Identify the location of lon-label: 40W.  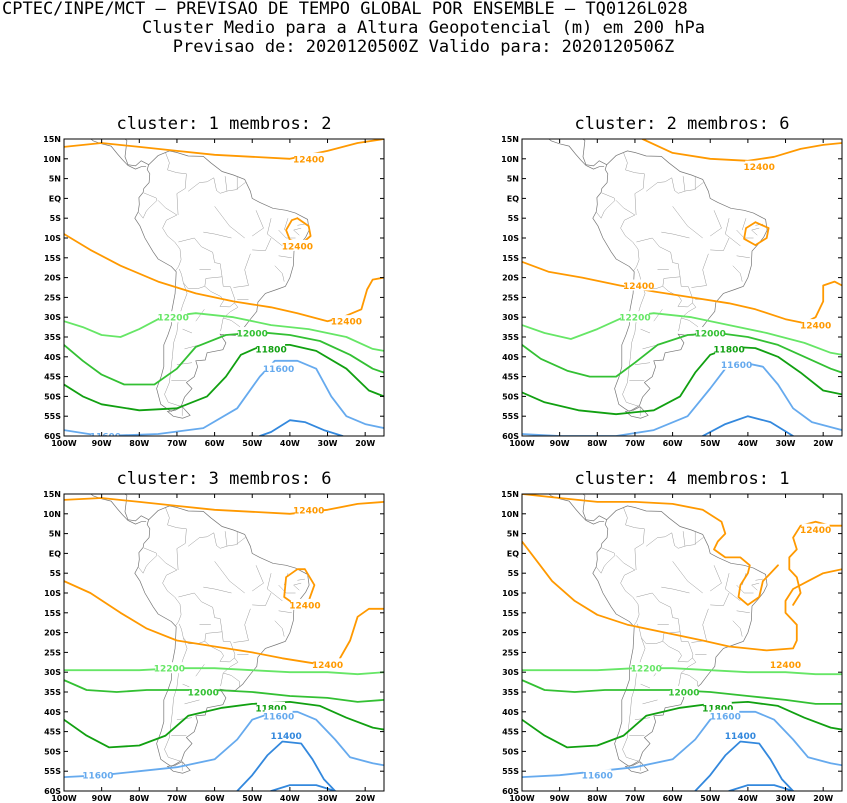
(290, 443).